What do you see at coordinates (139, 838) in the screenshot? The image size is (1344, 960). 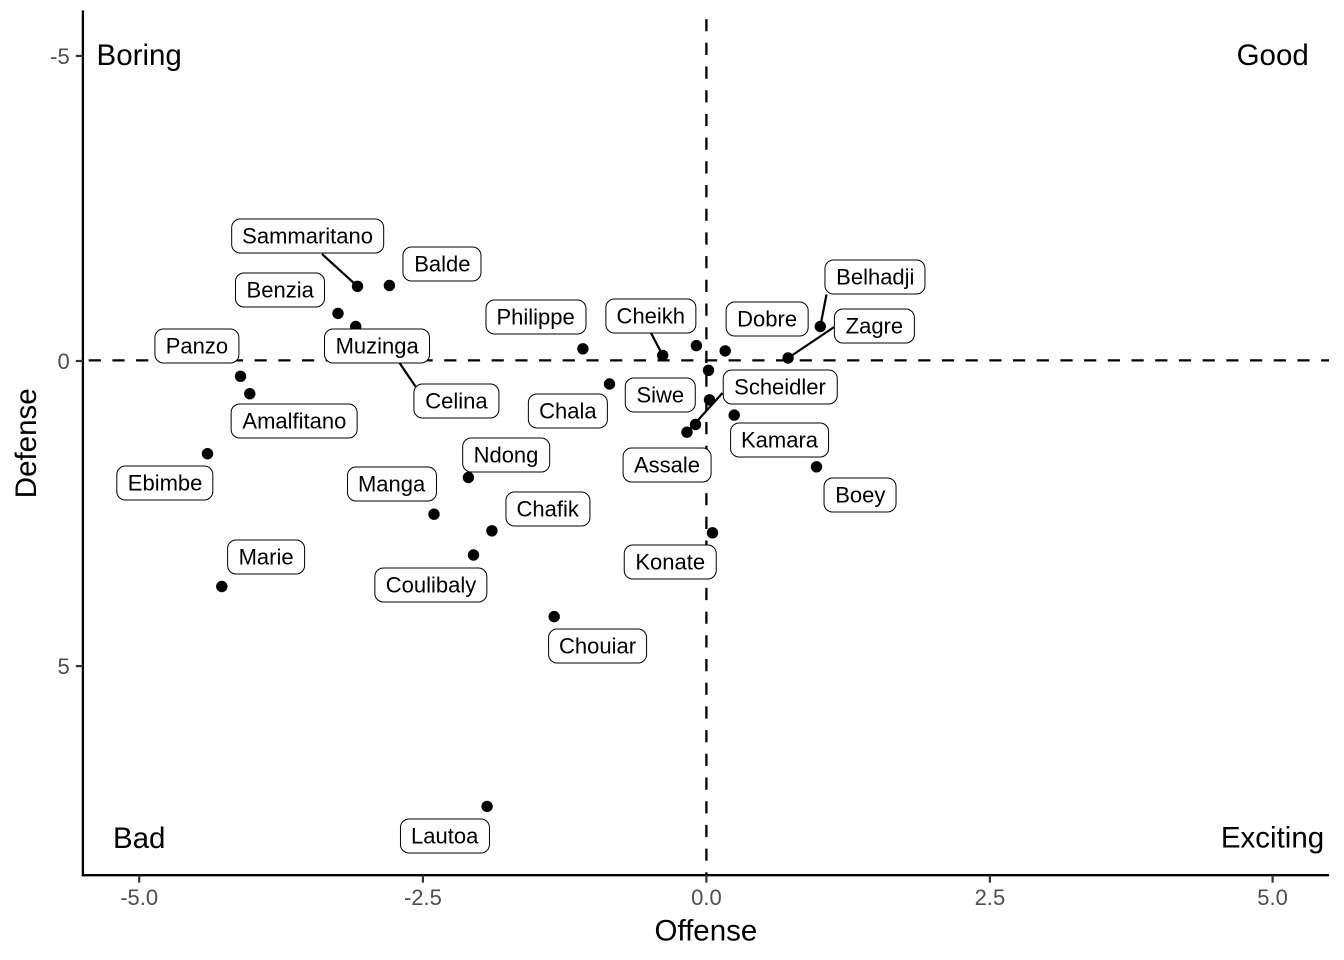 I see `svg-text: Bad` at bounding box center [139, 838].